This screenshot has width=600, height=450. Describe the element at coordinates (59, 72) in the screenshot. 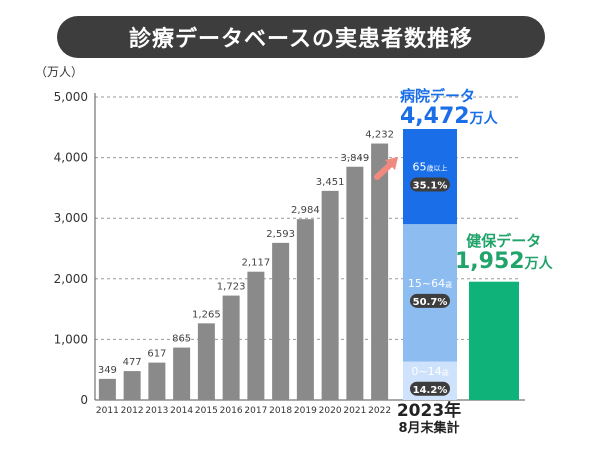

I see `y-axis-unit: （万人）` at that location.